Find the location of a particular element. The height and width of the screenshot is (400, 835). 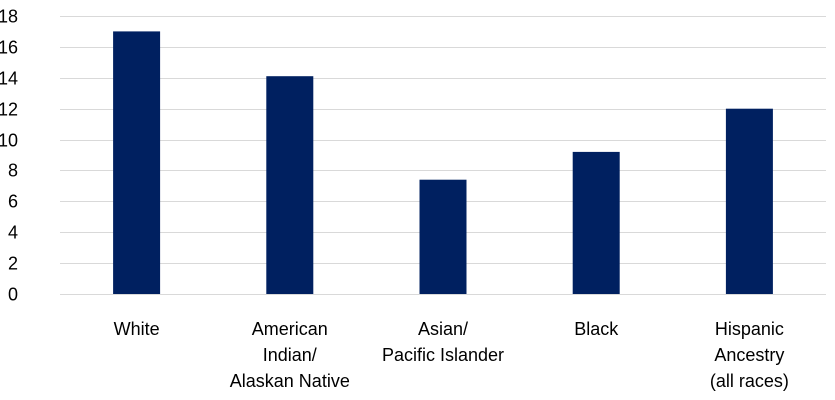

y-tick-label: 10 is located at coordinates (9, 141).